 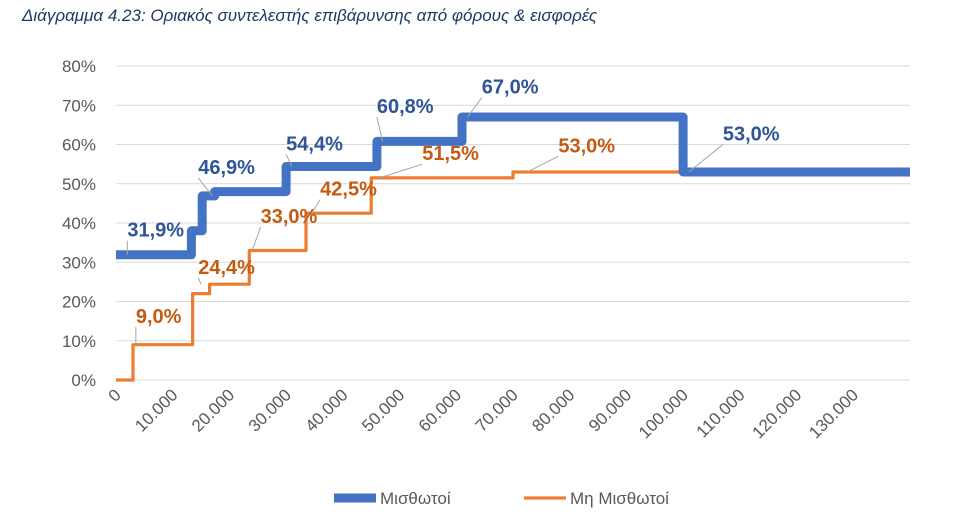 I want to click on y-tick-label: 50%, so click(x=79, y=184).